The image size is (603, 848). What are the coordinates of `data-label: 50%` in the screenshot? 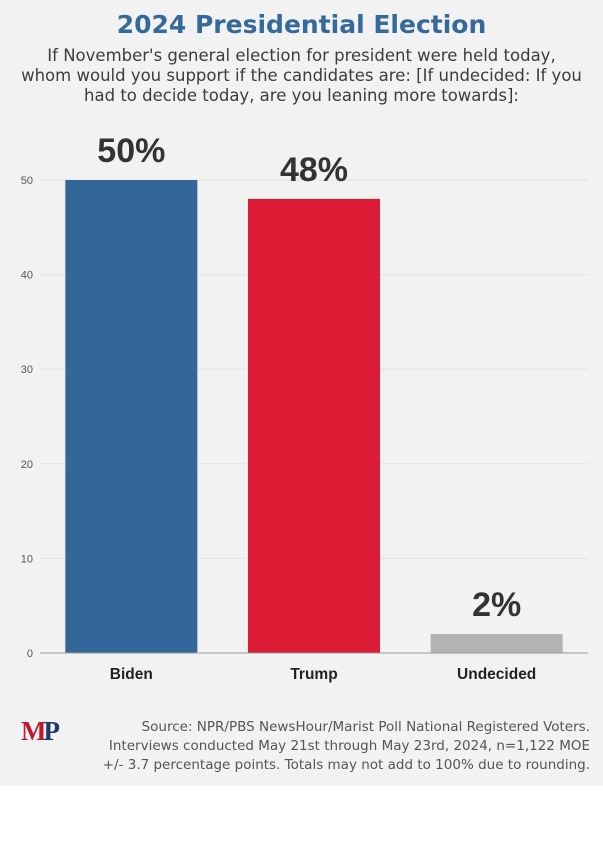 It's located at (131, 151).